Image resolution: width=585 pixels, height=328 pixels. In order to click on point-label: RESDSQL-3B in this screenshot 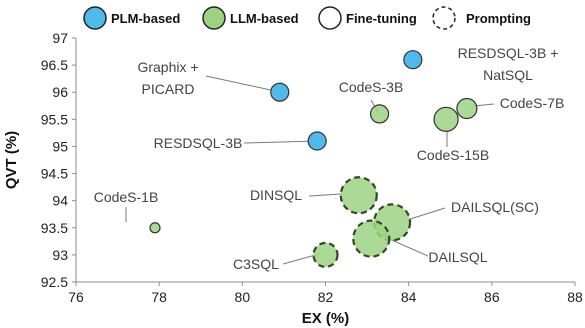, I will do `click(198, 143)`.